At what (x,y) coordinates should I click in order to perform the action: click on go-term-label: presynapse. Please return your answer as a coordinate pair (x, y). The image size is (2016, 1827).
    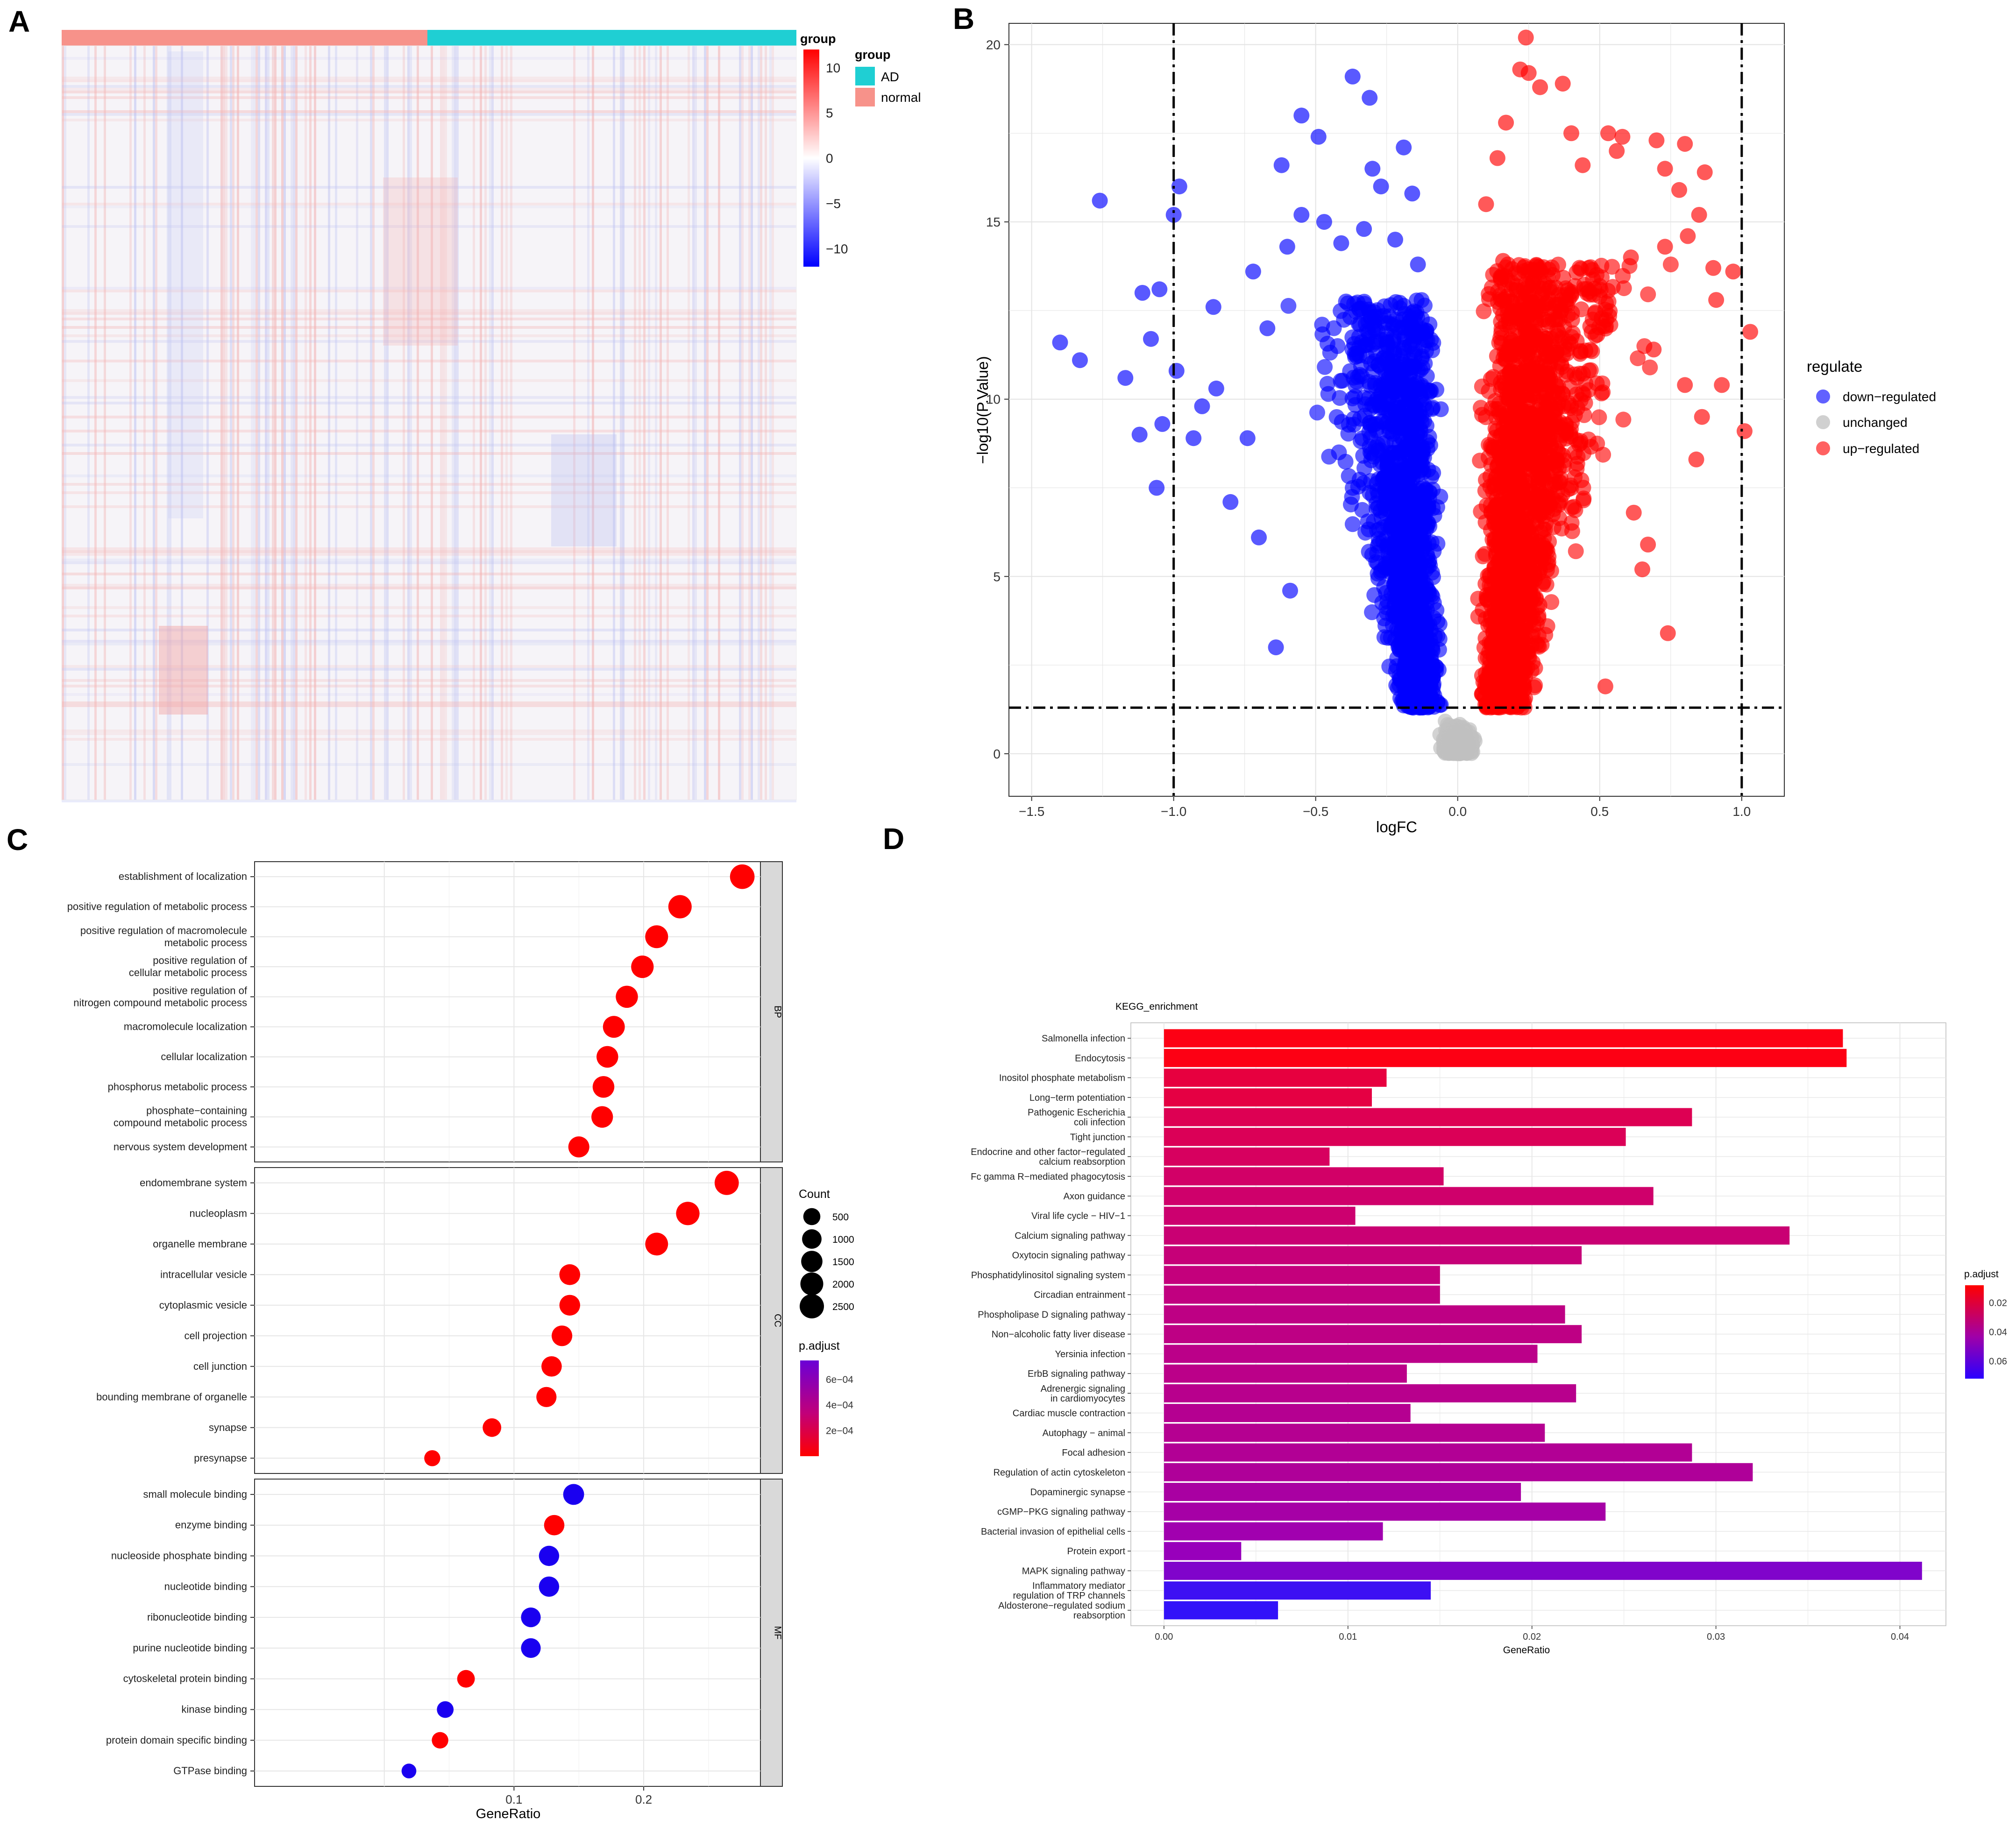
    Looking at the image, I should click on (220, 1458).